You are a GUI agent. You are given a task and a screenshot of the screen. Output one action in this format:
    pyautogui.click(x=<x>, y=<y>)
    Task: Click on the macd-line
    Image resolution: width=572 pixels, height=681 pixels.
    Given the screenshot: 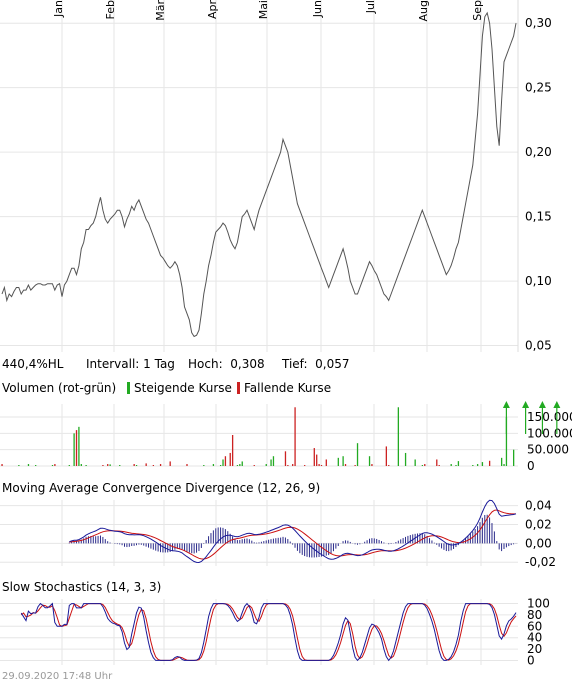 What is the action you would take?
    pyautogui.click(x=293, y=531)
    